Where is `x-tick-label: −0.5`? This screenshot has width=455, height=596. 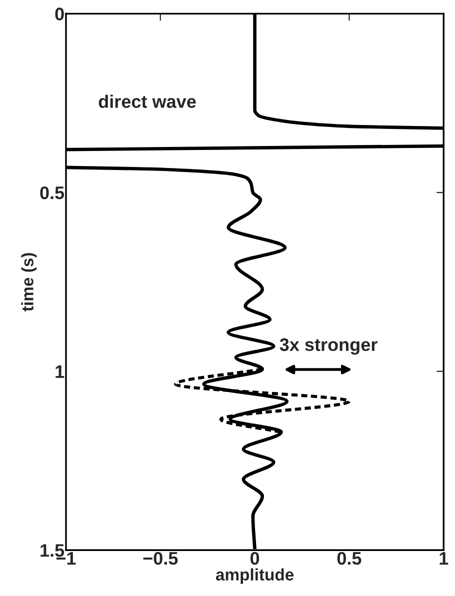
x-tick-label: −0.5 is located at coordinates (160, 558).